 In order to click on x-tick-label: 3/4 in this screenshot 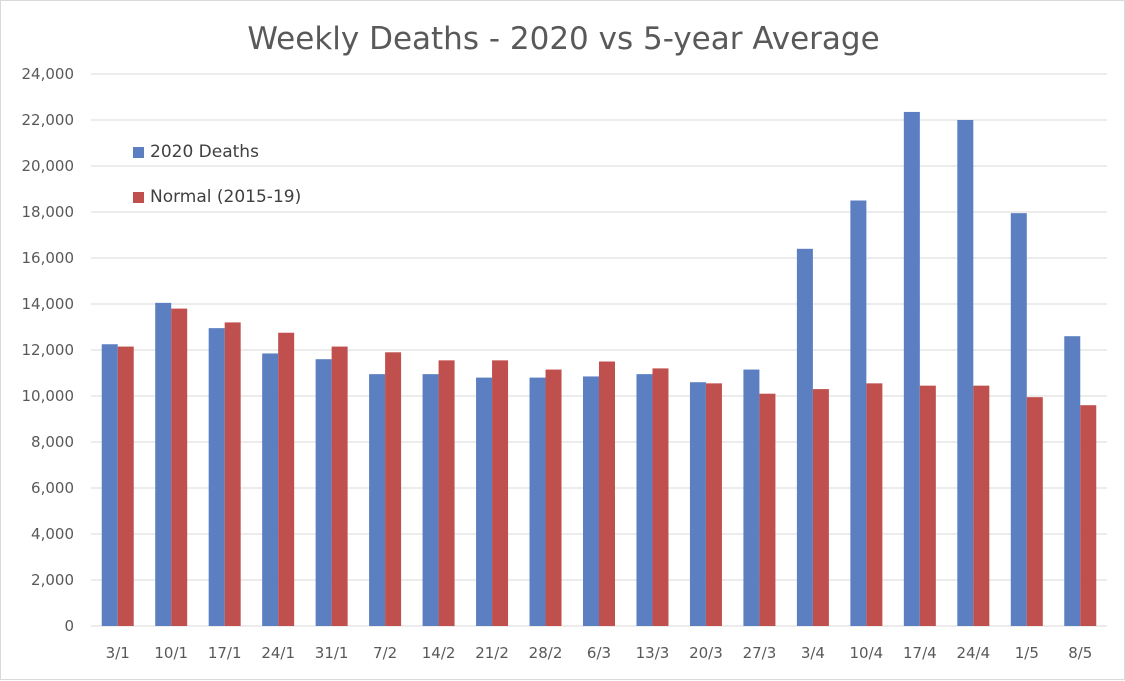, I will do `click(813, 653)`.